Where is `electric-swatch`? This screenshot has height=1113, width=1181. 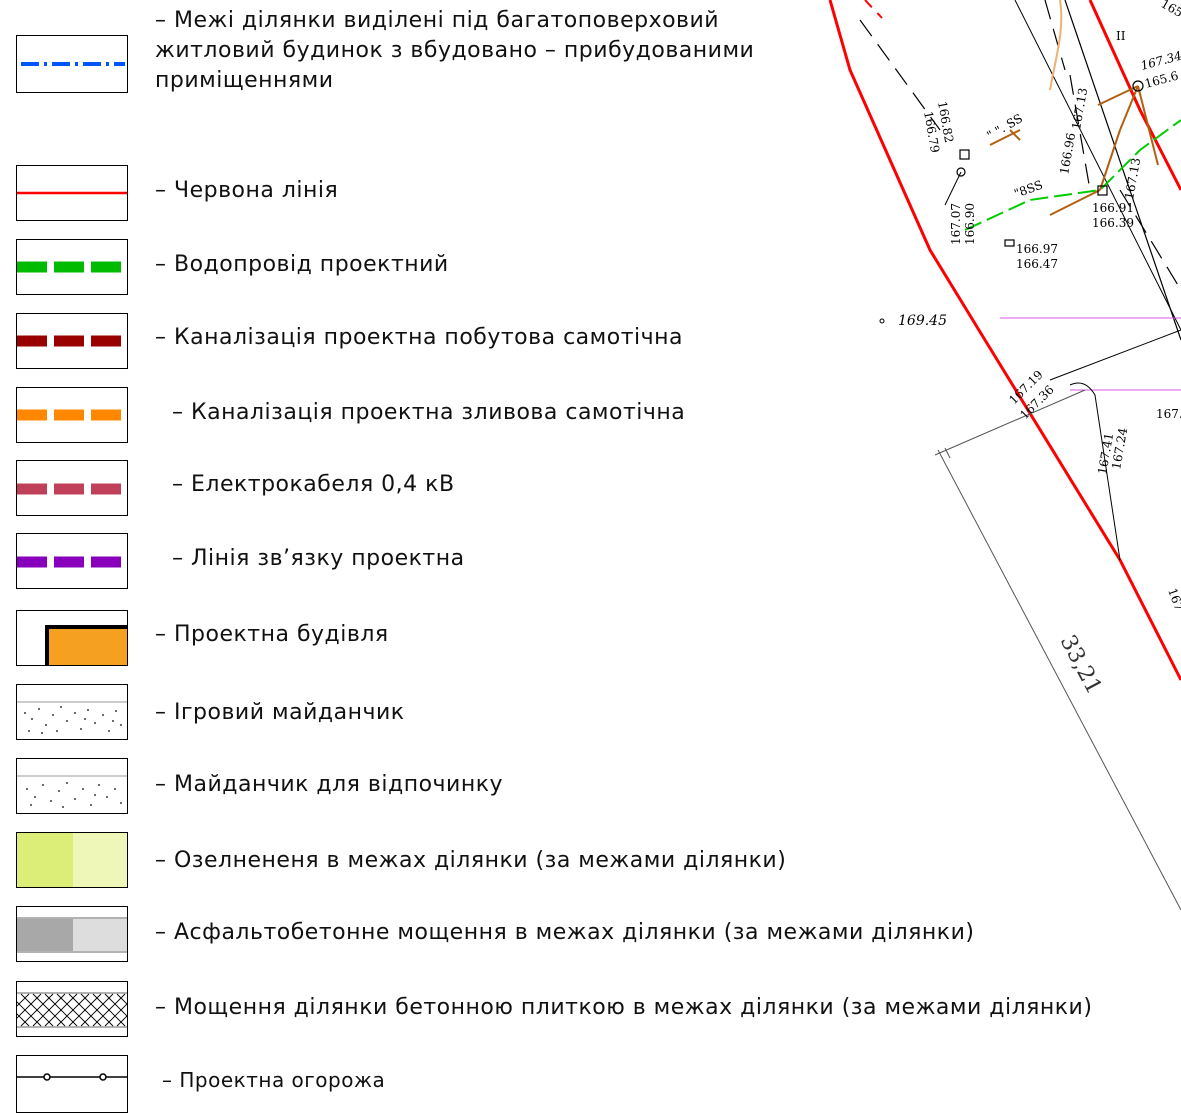 electric-swatch is located at coordinates (72, 488).